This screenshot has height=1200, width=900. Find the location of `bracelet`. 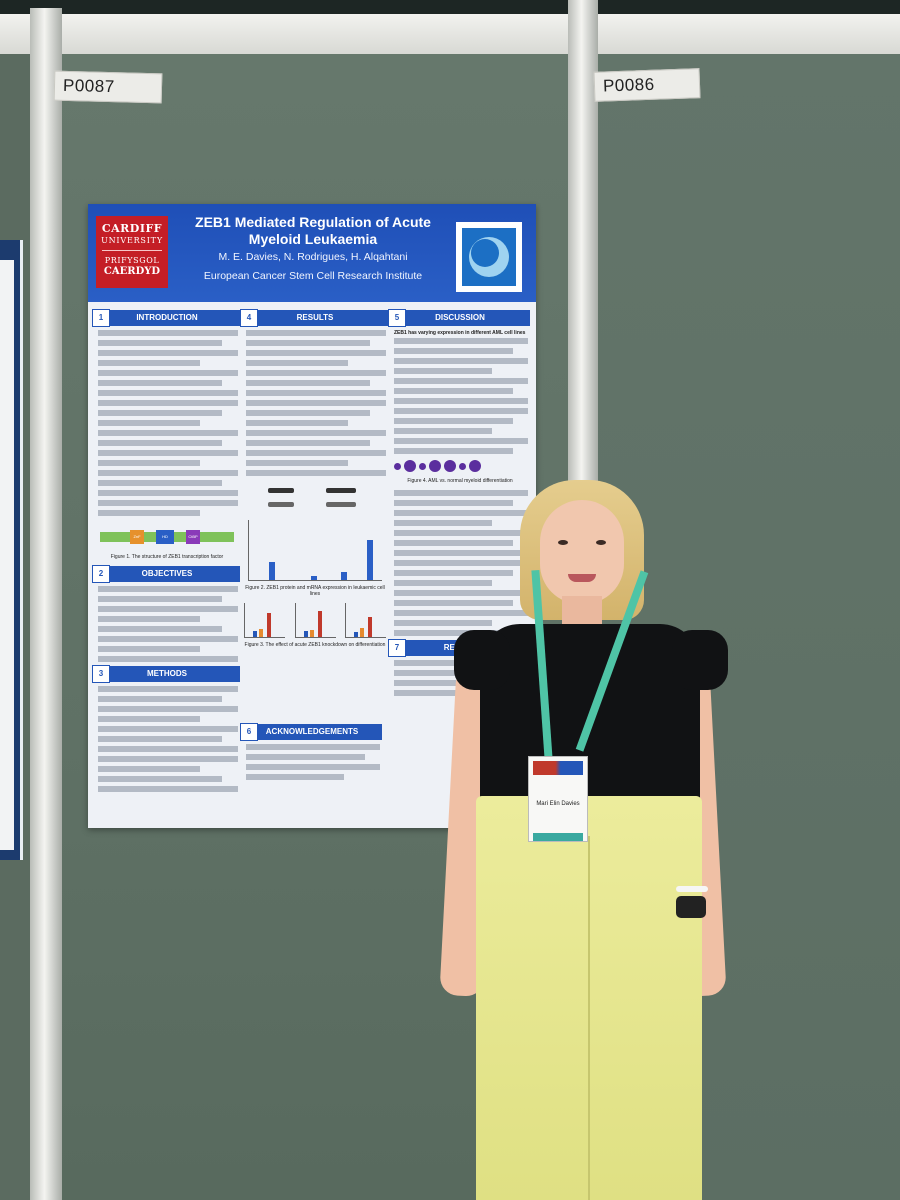

bracelet is located at coordinates (692, 889).